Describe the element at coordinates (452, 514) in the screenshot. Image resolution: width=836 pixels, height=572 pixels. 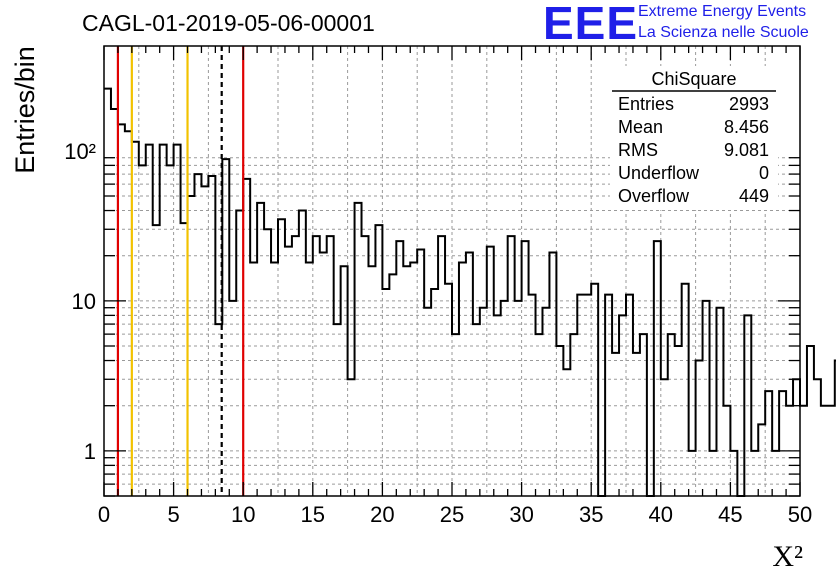
I see `x-tick-label: 25` at that location.